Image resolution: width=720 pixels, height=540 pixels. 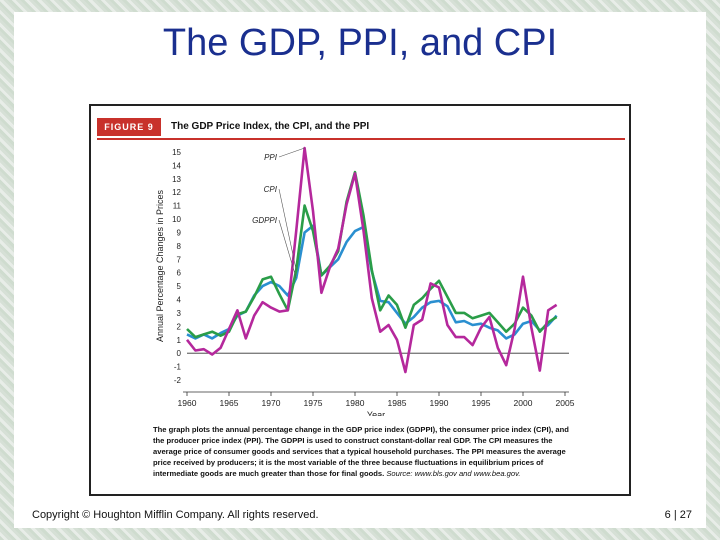 I want to click on series-label-ppi: PPI, so click(x=271, y=157).